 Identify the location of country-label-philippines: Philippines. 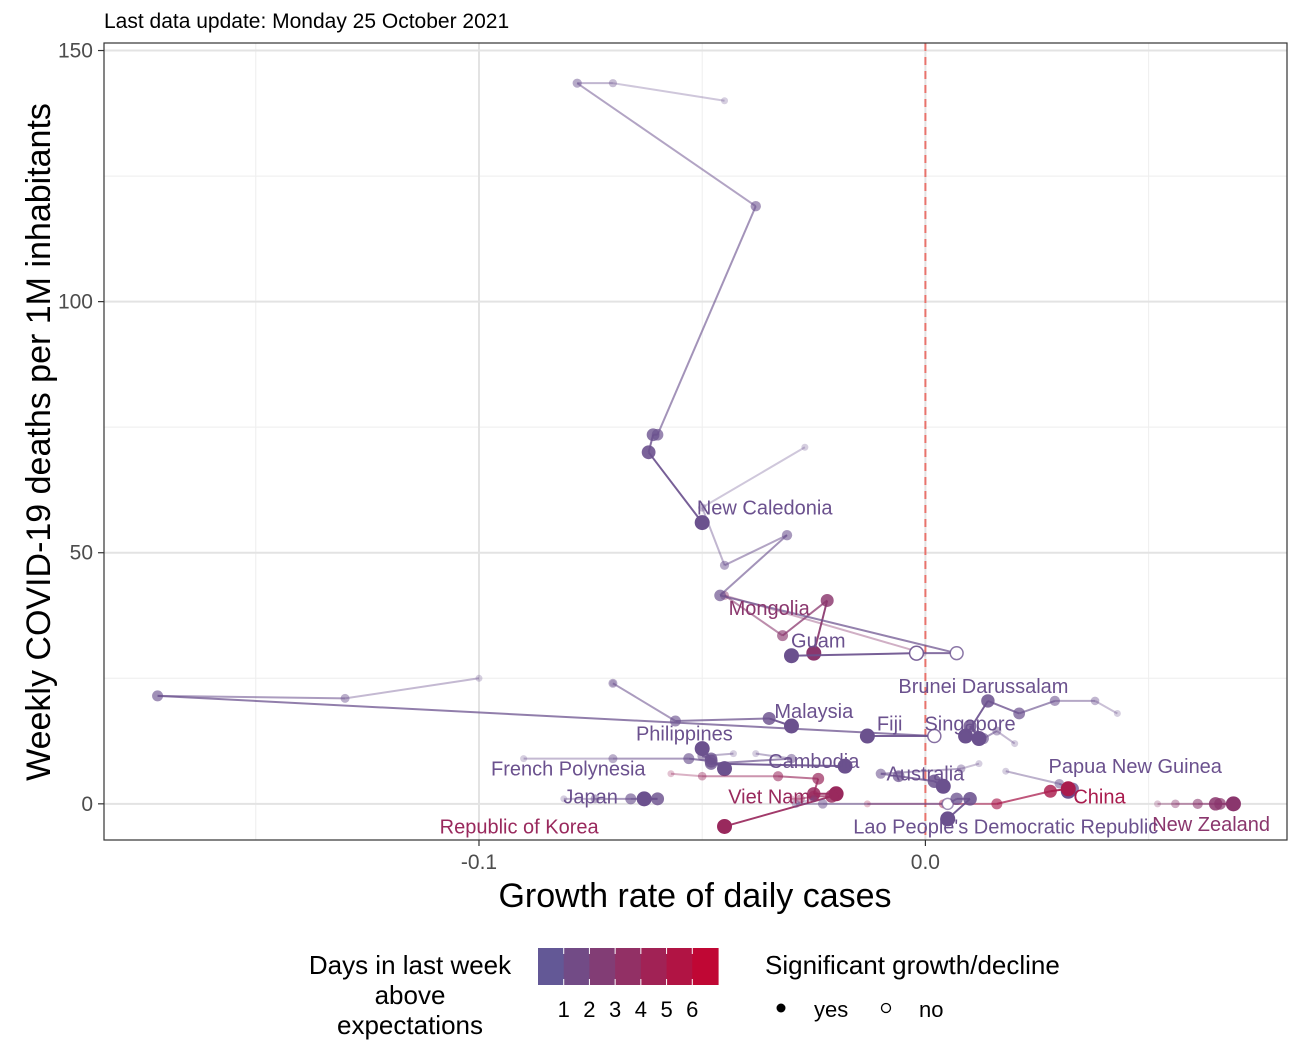
(684, 735).